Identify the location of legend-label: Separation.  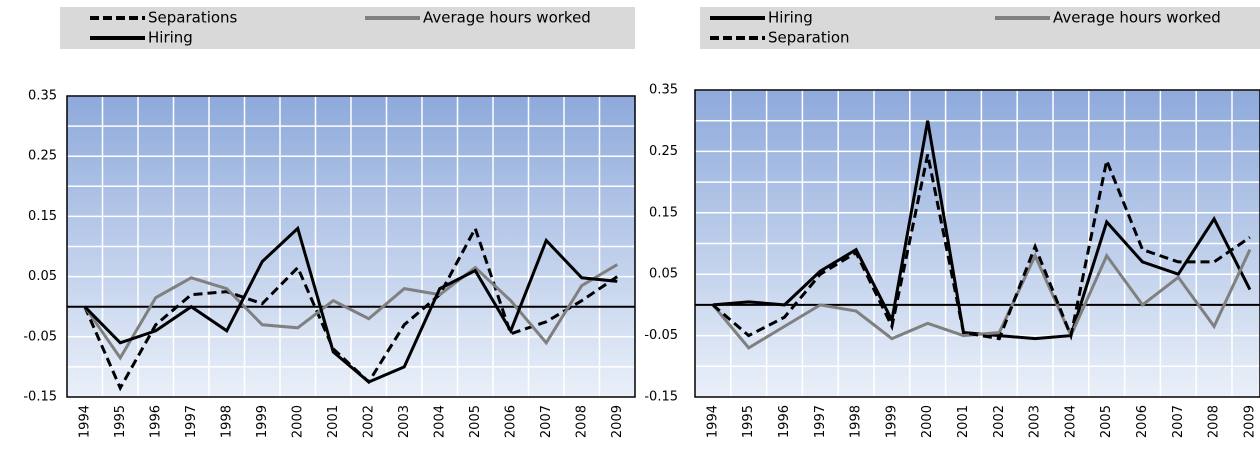
(809, 38).